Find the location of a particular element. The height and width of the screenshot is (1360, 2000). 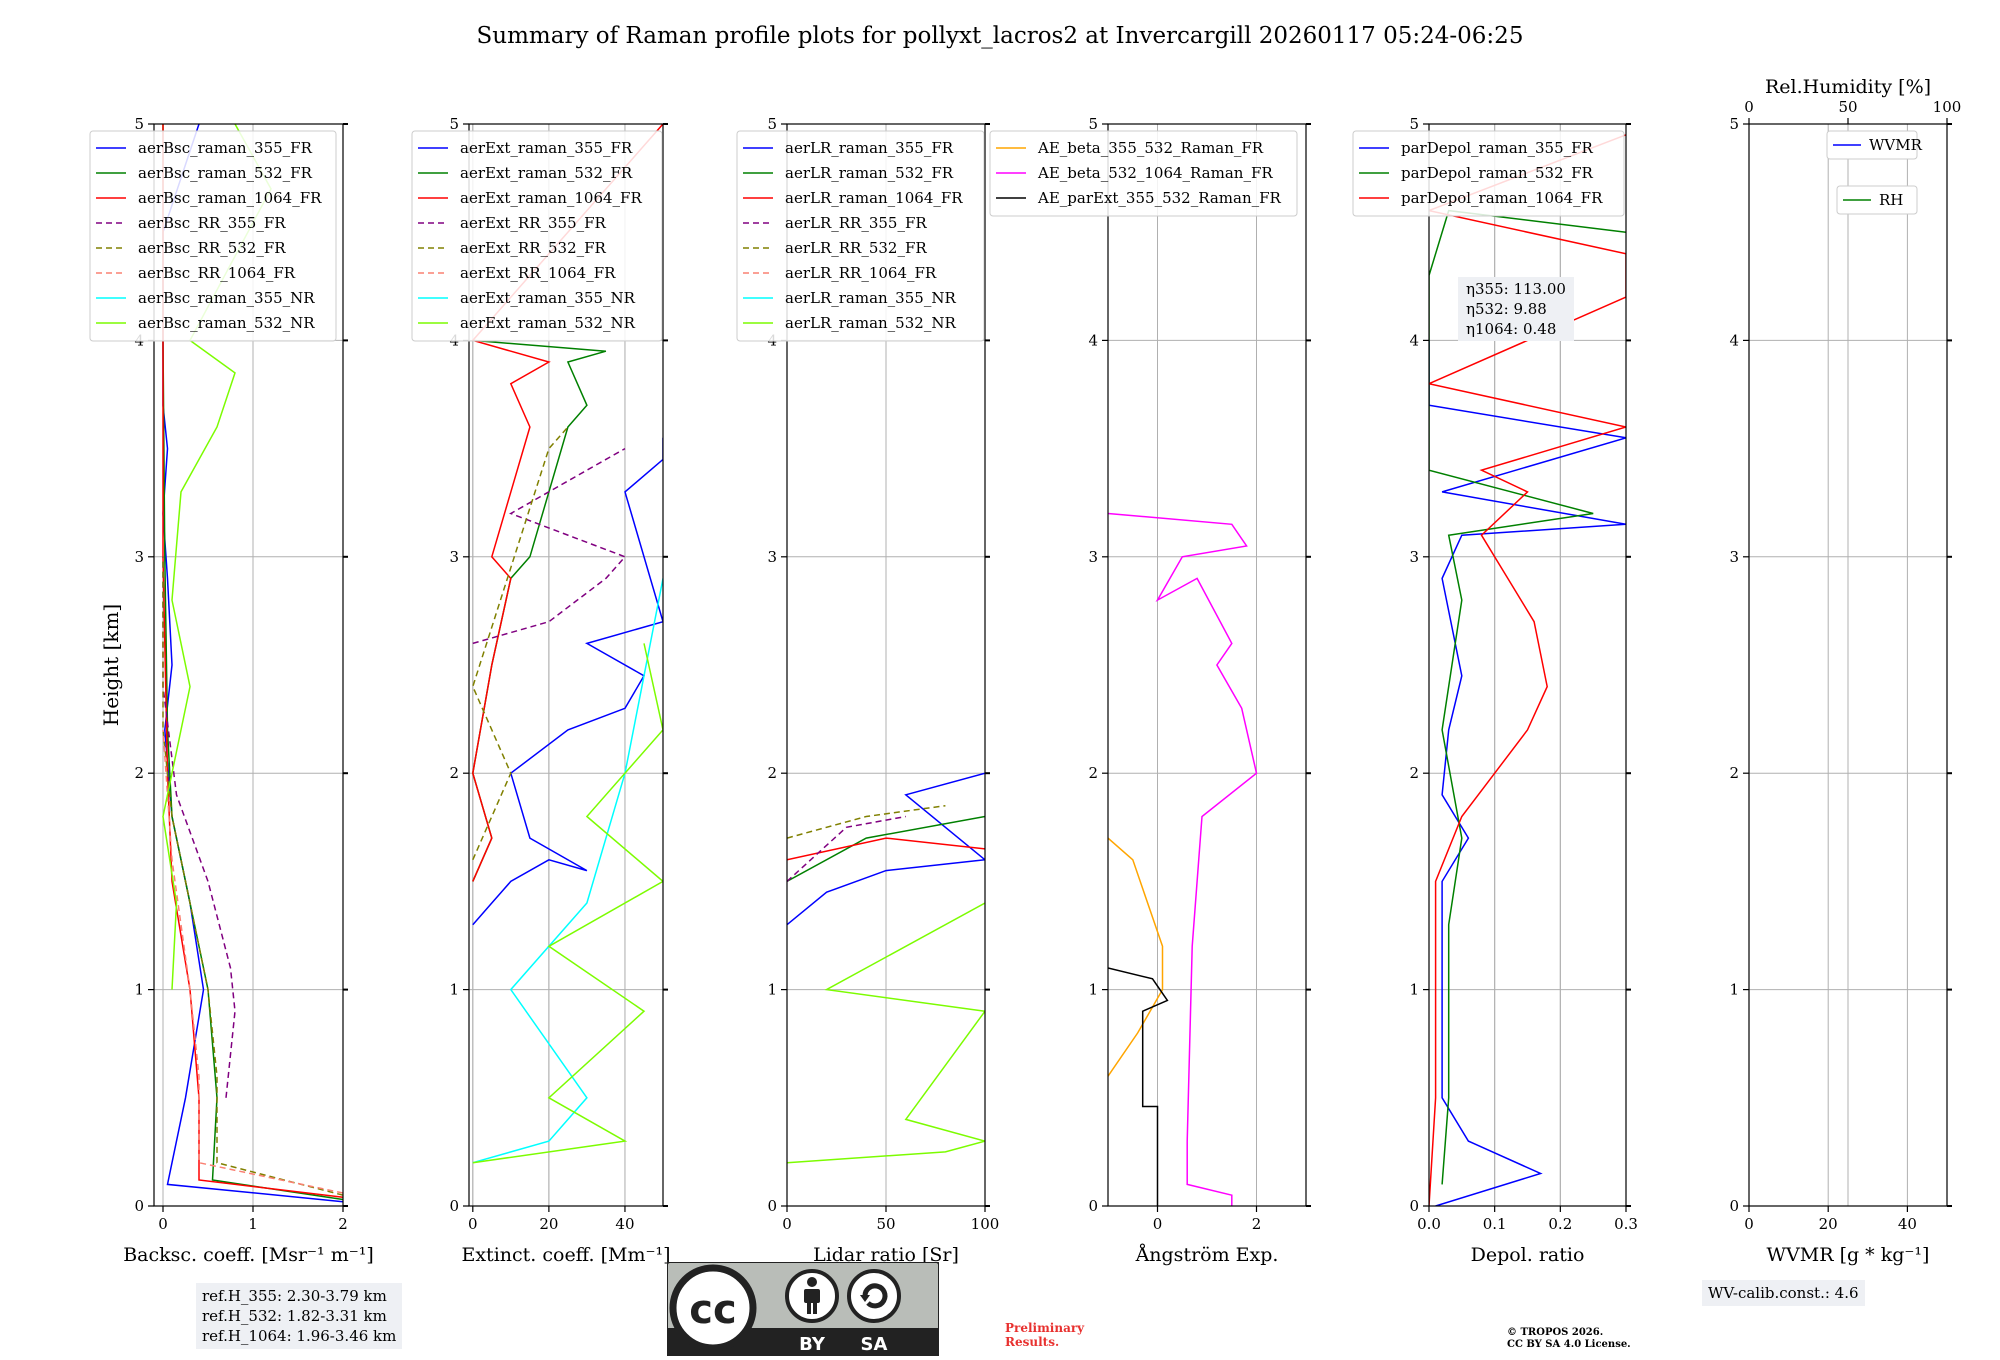

legend-label: aerExt_raman_355_FR is located at coordinates (546, 148).